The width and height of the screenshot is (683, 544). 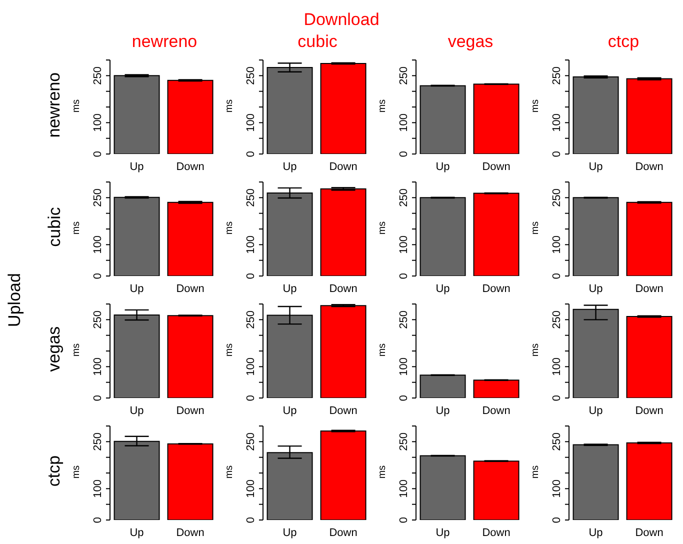 What do you see at coordinates (164, 42) in the screenshot?
I see `chart-title: newreno` at bounding box center [164, 42].